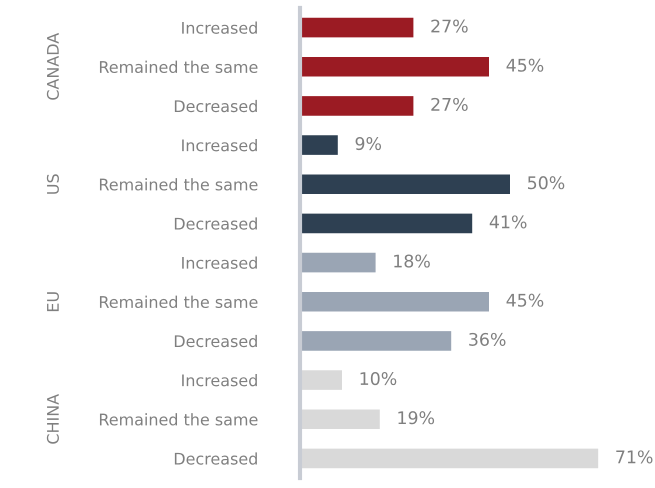 This screenshot has height=488, width=655. I want to click on data-label: 41%, so click(508, 221).